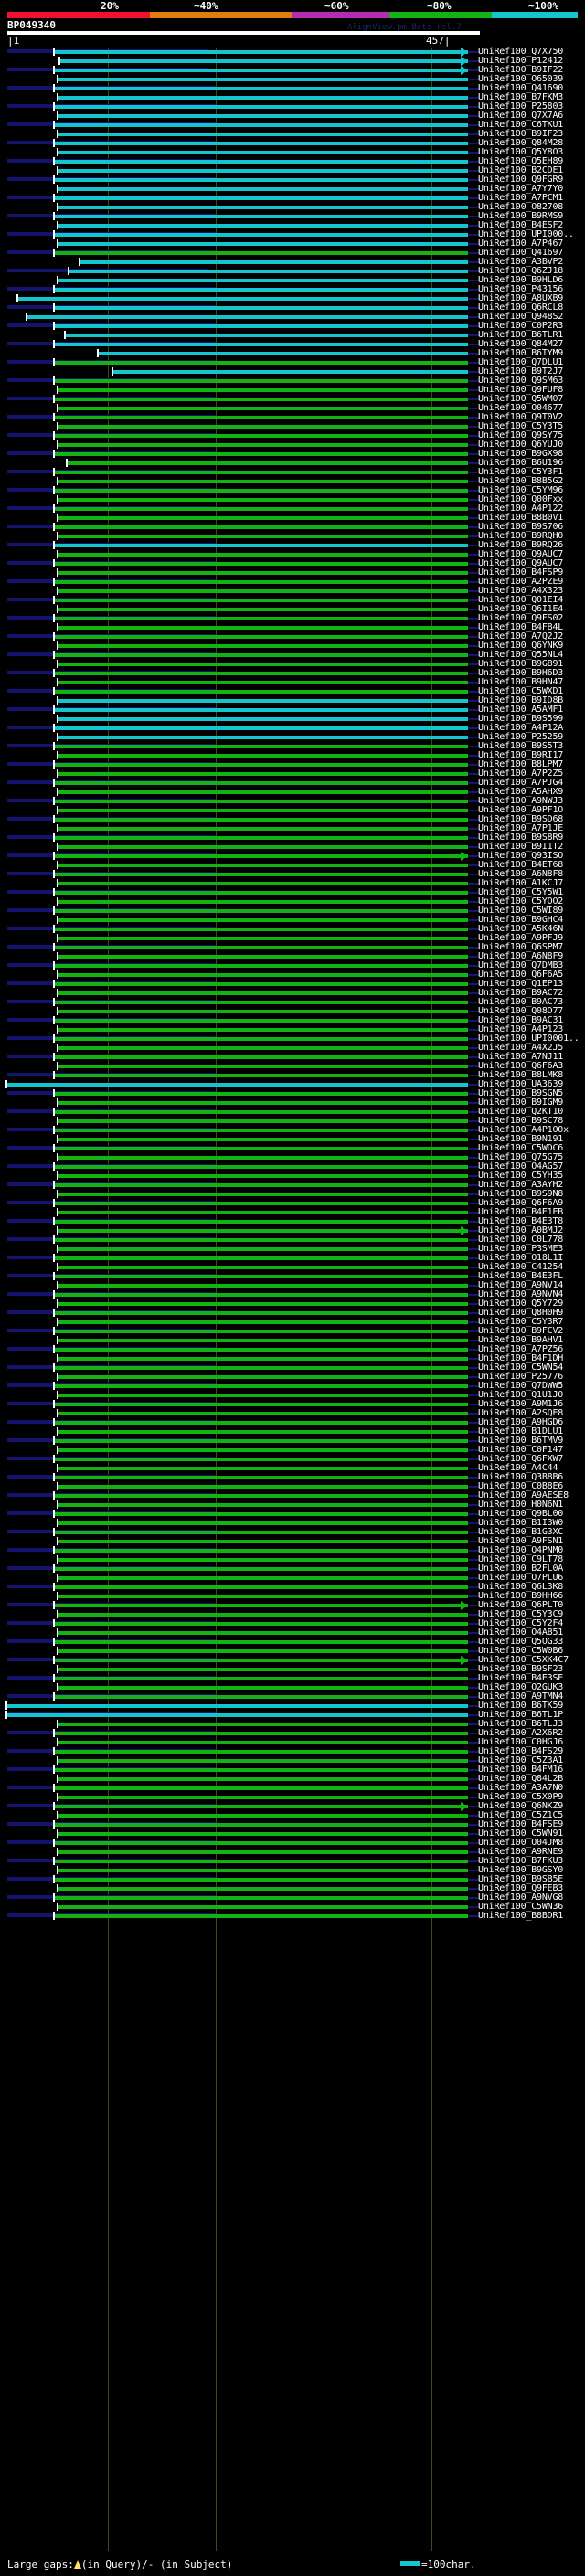  Describe the element at coordinates (521, 920) in the screenshot. I see `hit-label: UniRef100_B9GHC4` at that location.